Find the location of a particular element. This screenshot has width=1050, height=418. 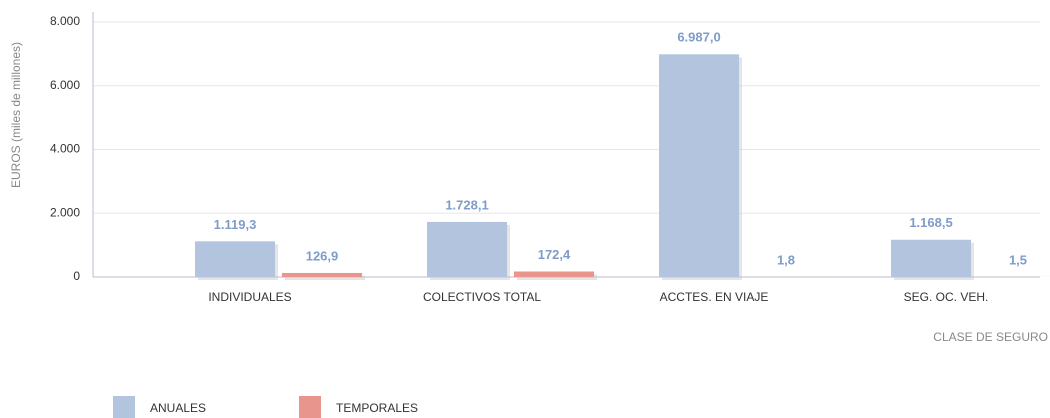

value-label: 1,5 is located at coordinates (1018, 259).